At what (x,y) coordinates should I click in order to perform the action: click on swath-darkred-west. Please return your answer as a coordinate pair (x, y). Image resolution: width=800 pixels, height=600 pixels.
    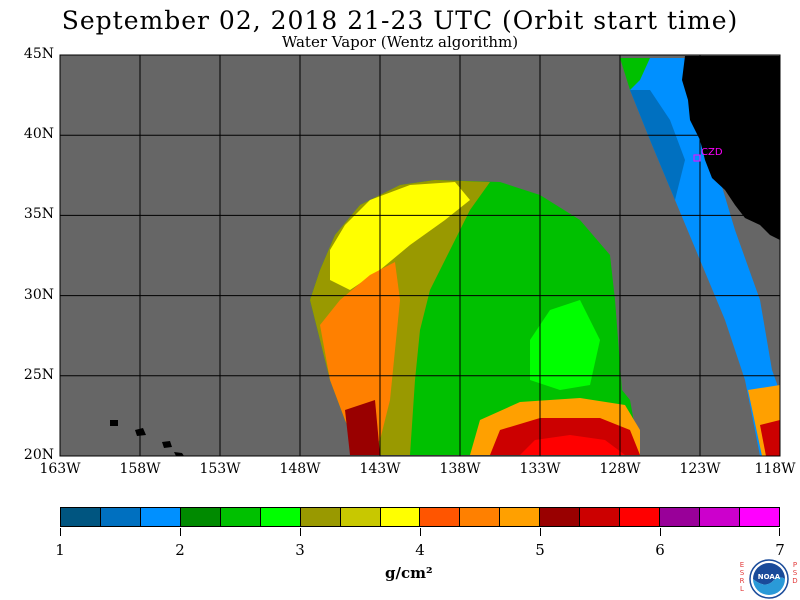
    Looking at the image, I should click on (362, 427).